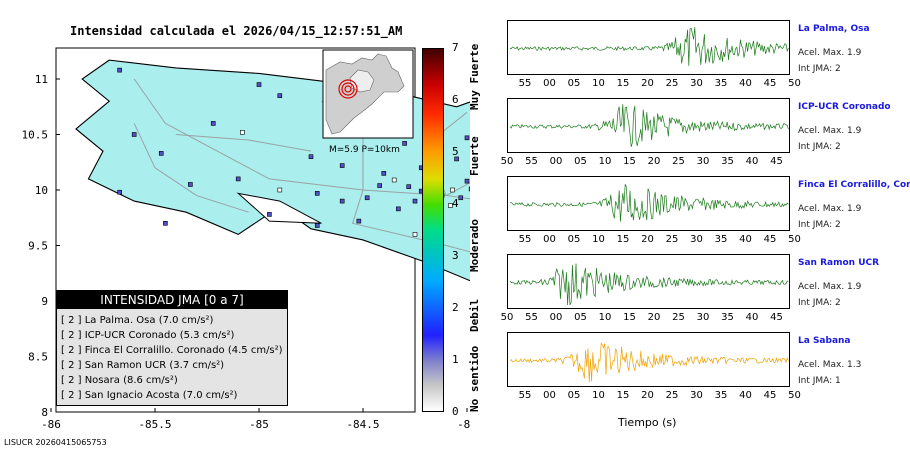 The image size is (910, 460). What do you see at coordinates (156, 350) in the screenshot?
I see `legend-station: Finca El Corralillo. Coronado` at bounding box center [156, 350].